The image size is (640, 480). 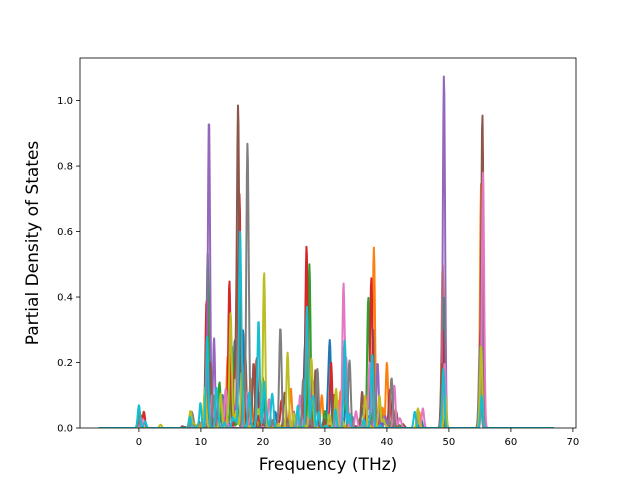 I want to click on y-tick-label: 0.6, so click(x=65, y=232).